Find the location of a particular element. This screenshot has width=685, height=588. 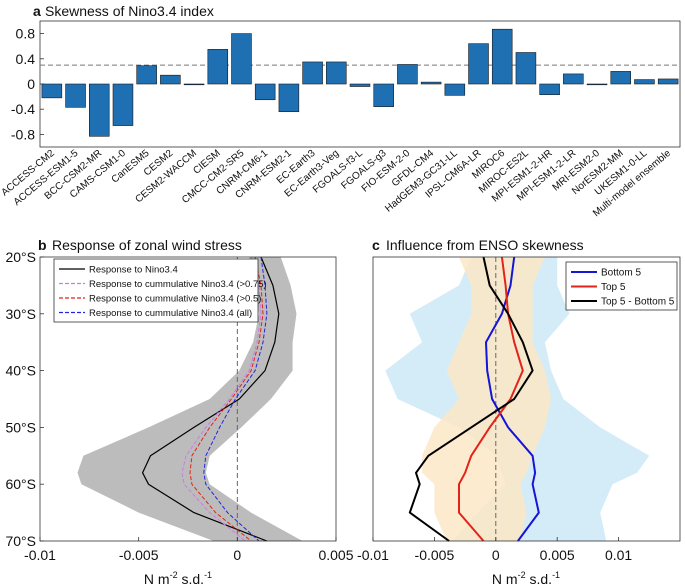

panel-b-ytick-label: 40°S is located at coordinates (20, 371).